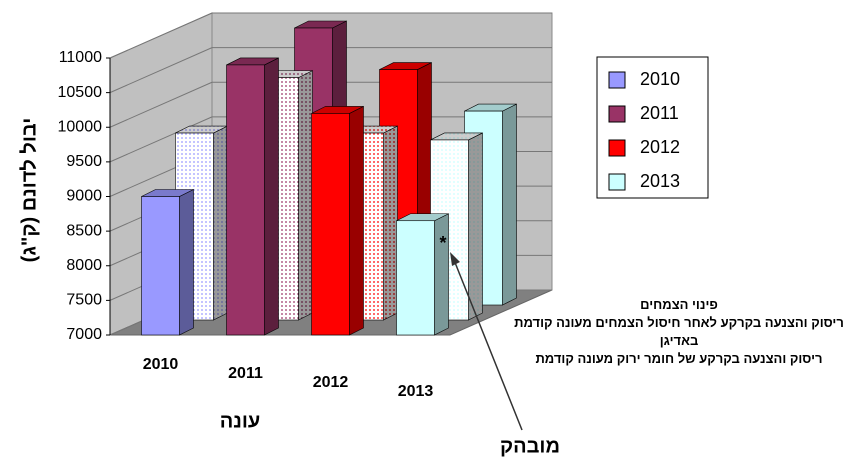 Image resolution: width=854 pixels, height=466 pixels. Describe the element at coordinates (660, 181) in the screenshot. I see `legend-label: 2013` at that location.